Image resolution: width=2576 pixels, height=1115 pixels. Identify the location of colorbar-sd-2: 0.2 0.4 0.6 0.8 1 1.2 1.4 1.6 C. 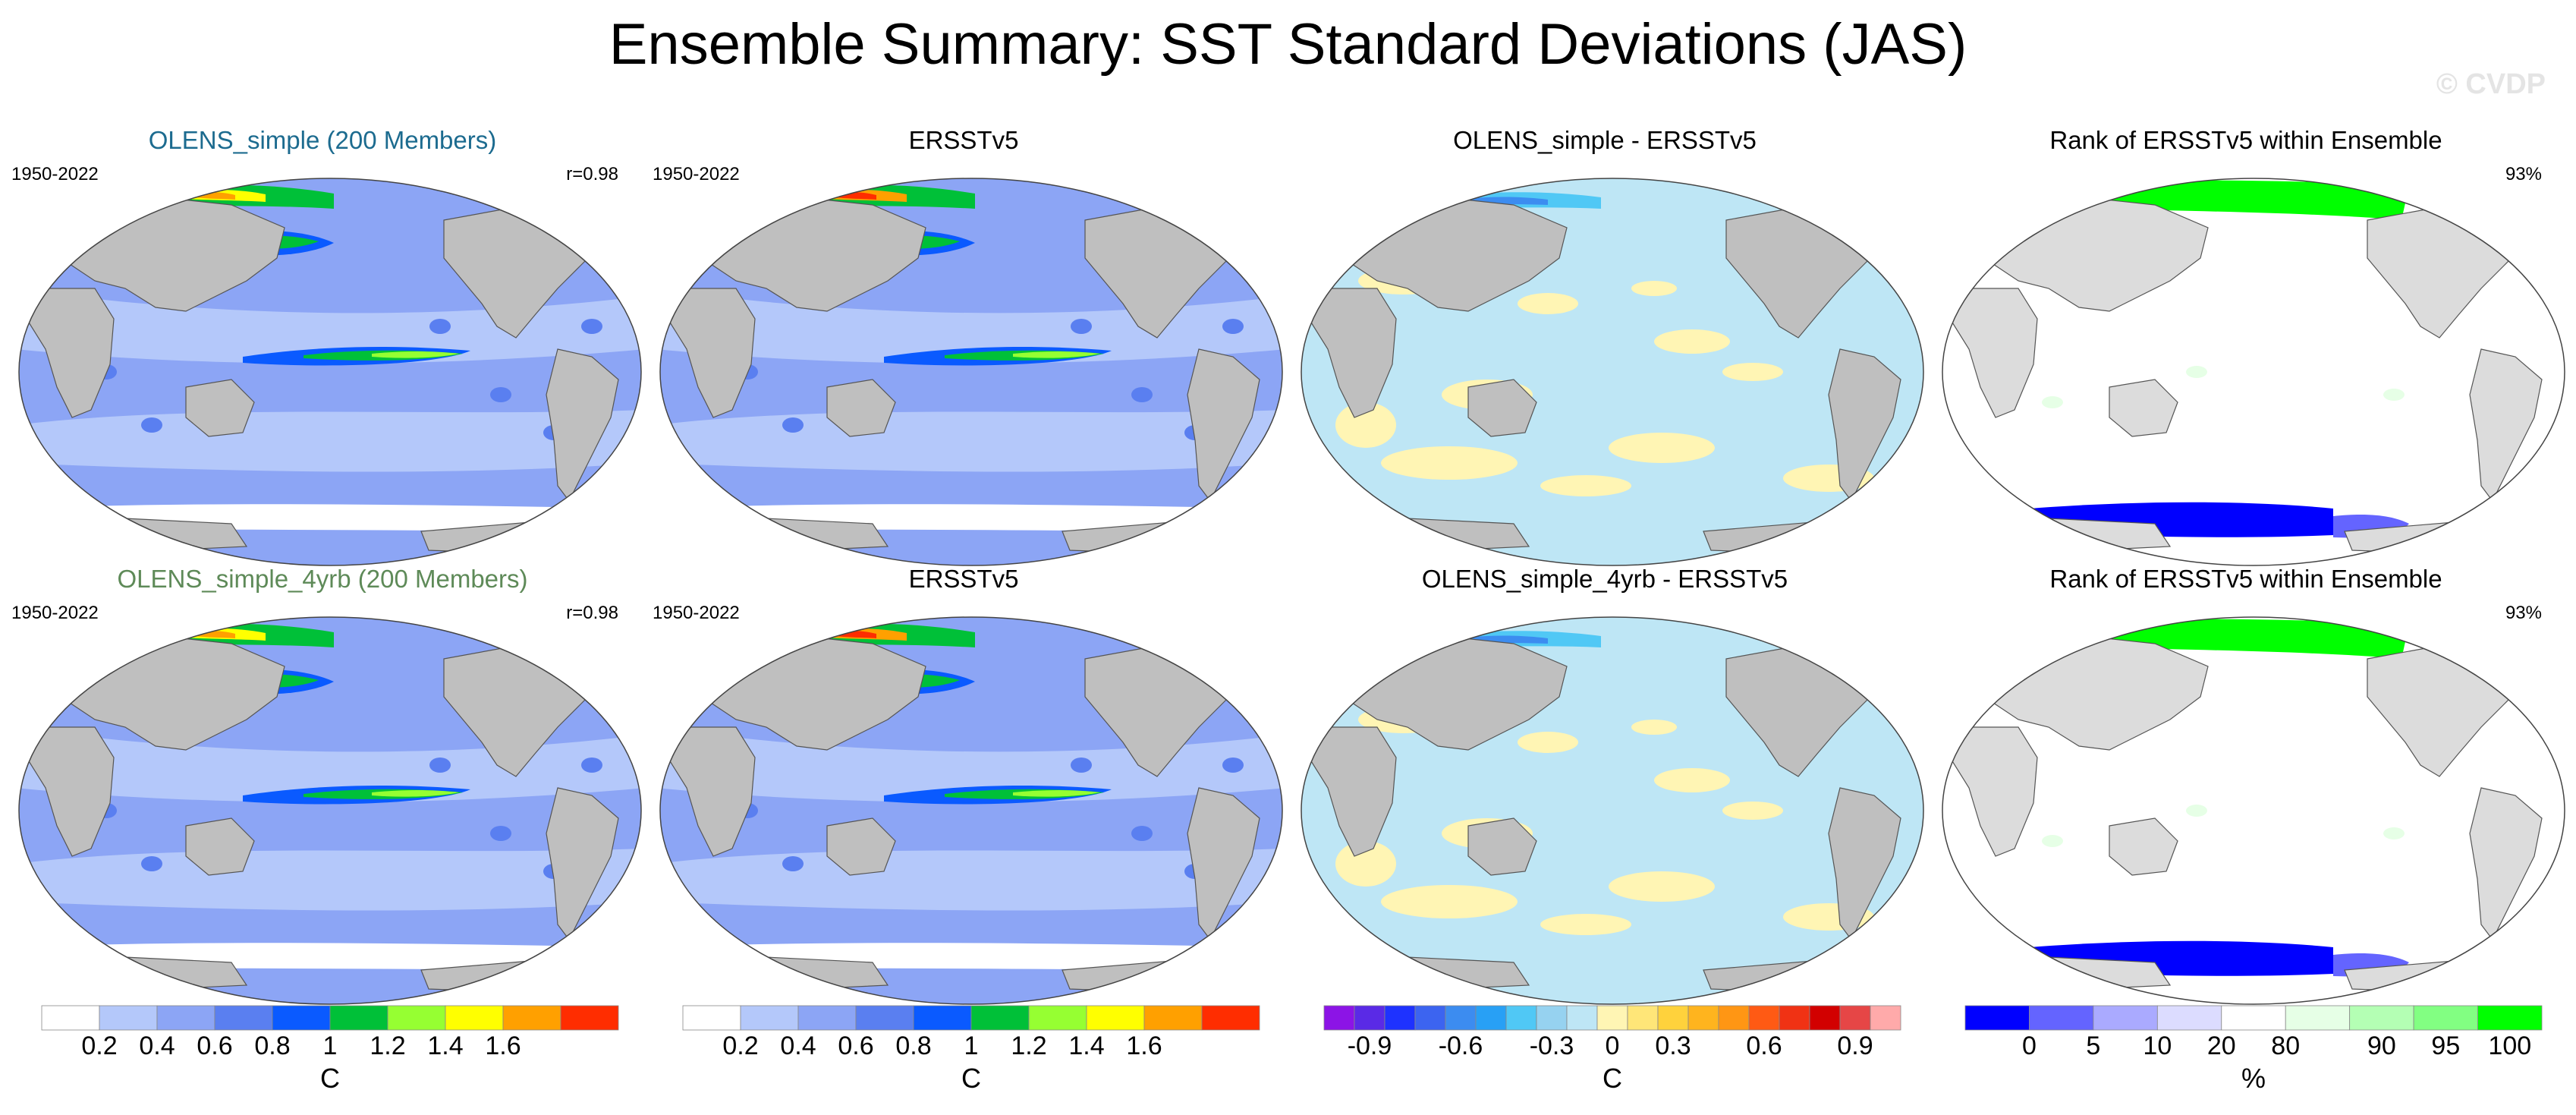
(971, 1051).